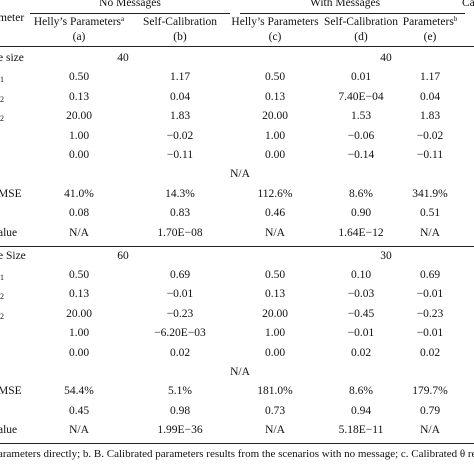  Describe the element at coordinates (361, 155) in the screenshot. I see `param-row-5-value: −0.14` at that location.